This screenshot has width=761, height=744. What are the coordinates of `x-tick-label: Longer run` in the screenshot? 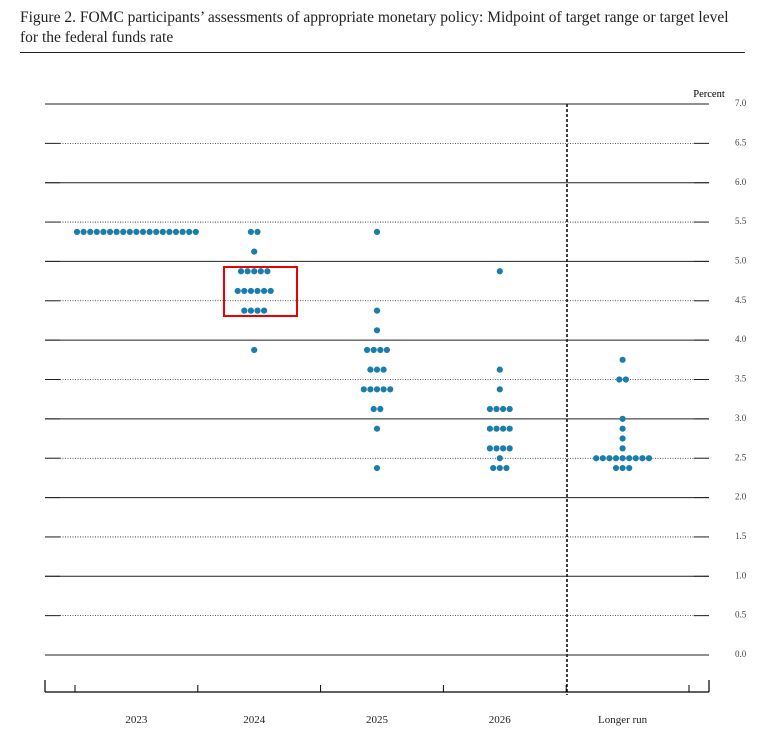 It's located at (623, 720).